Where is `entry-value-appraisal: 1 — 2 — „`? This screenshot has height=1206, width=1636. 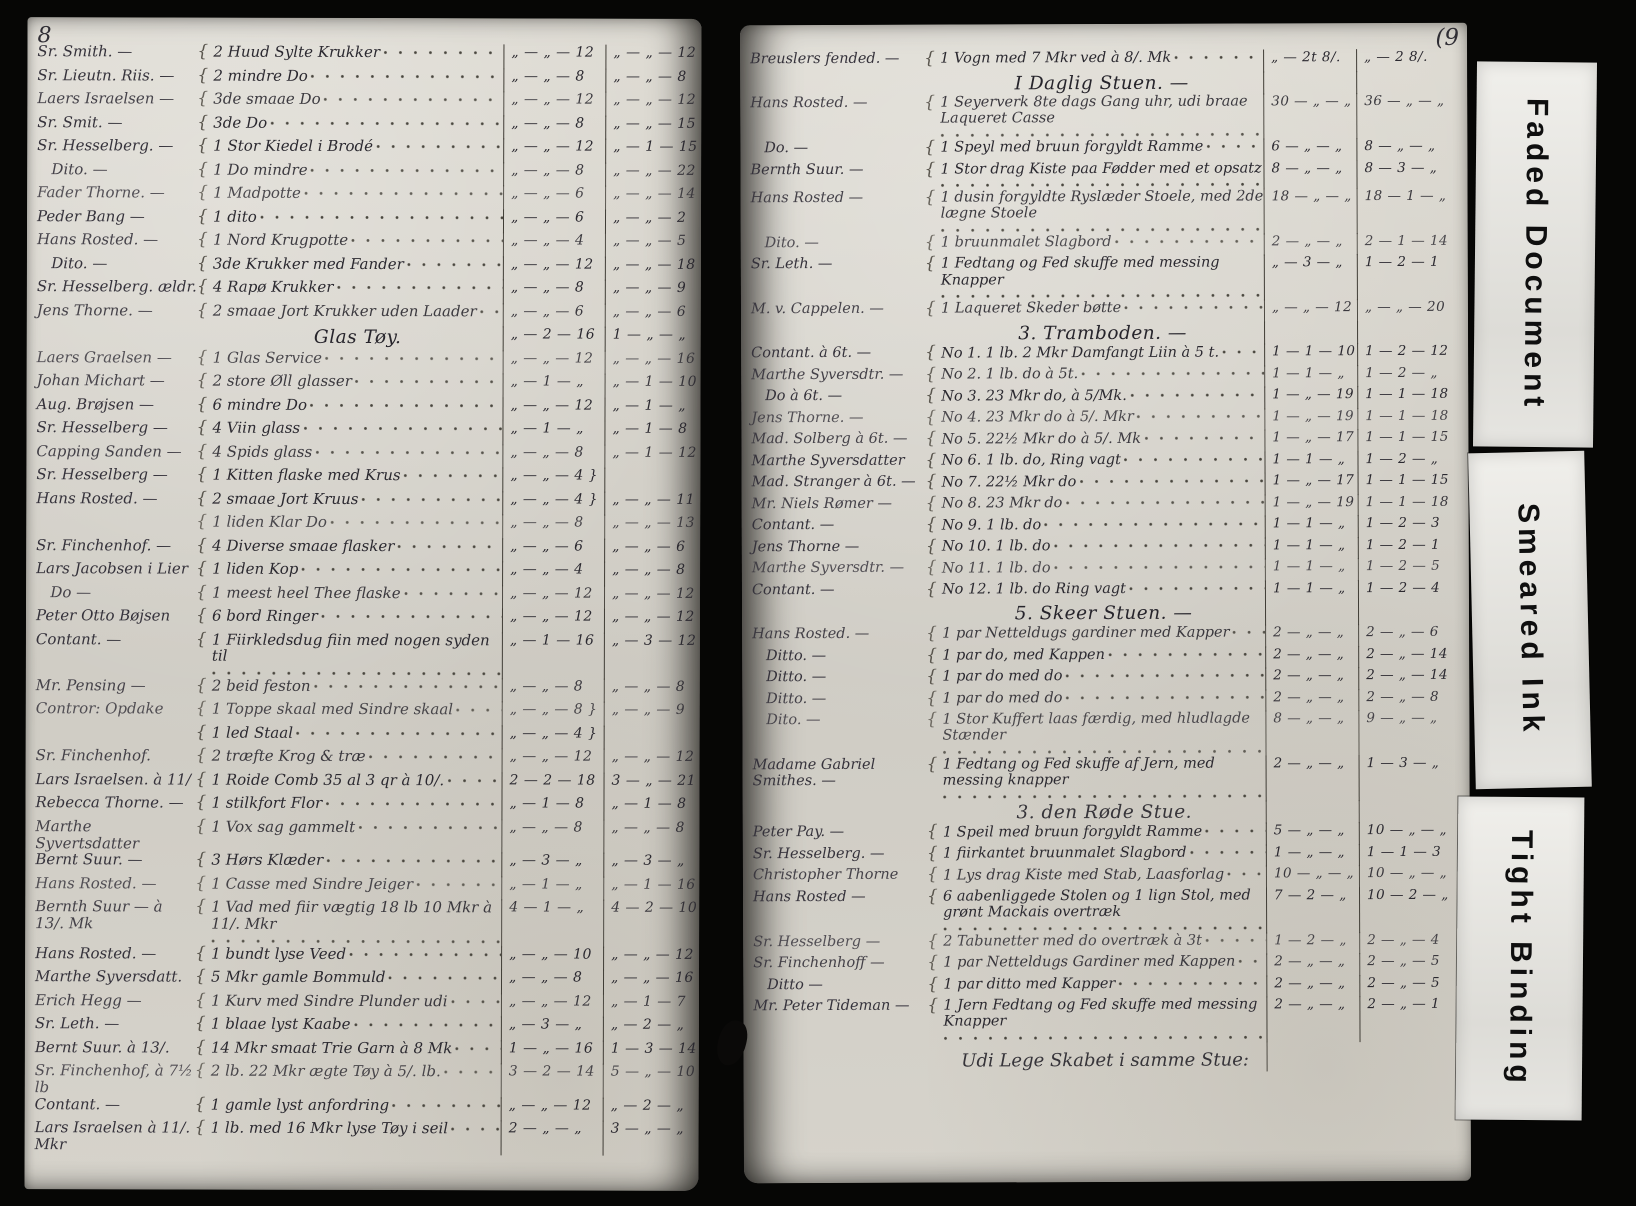 entry-value-appraisal: 1 — 2 — „ is located at coordinates (1313, 943).